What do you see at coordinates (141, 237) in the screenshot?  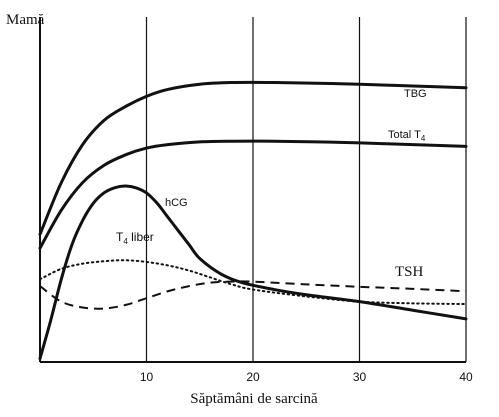 I see `label-t4-liber-rest: liber` at bounding box center [141, 237].